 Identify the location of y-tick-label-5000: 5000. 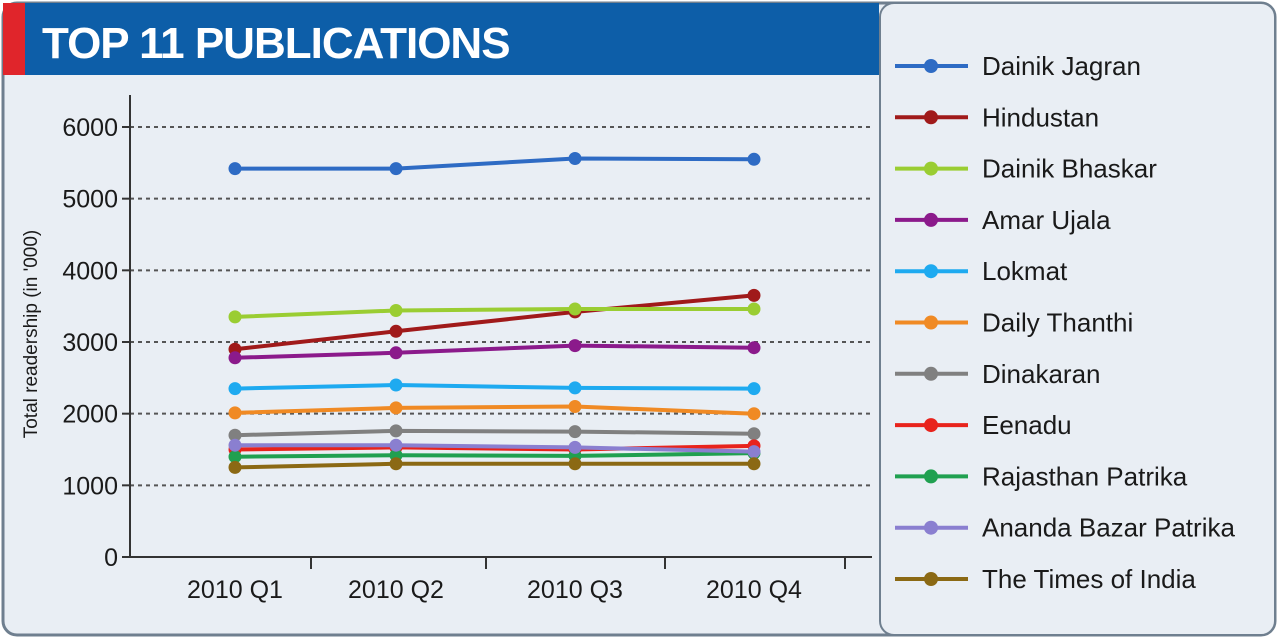
(90, 200).